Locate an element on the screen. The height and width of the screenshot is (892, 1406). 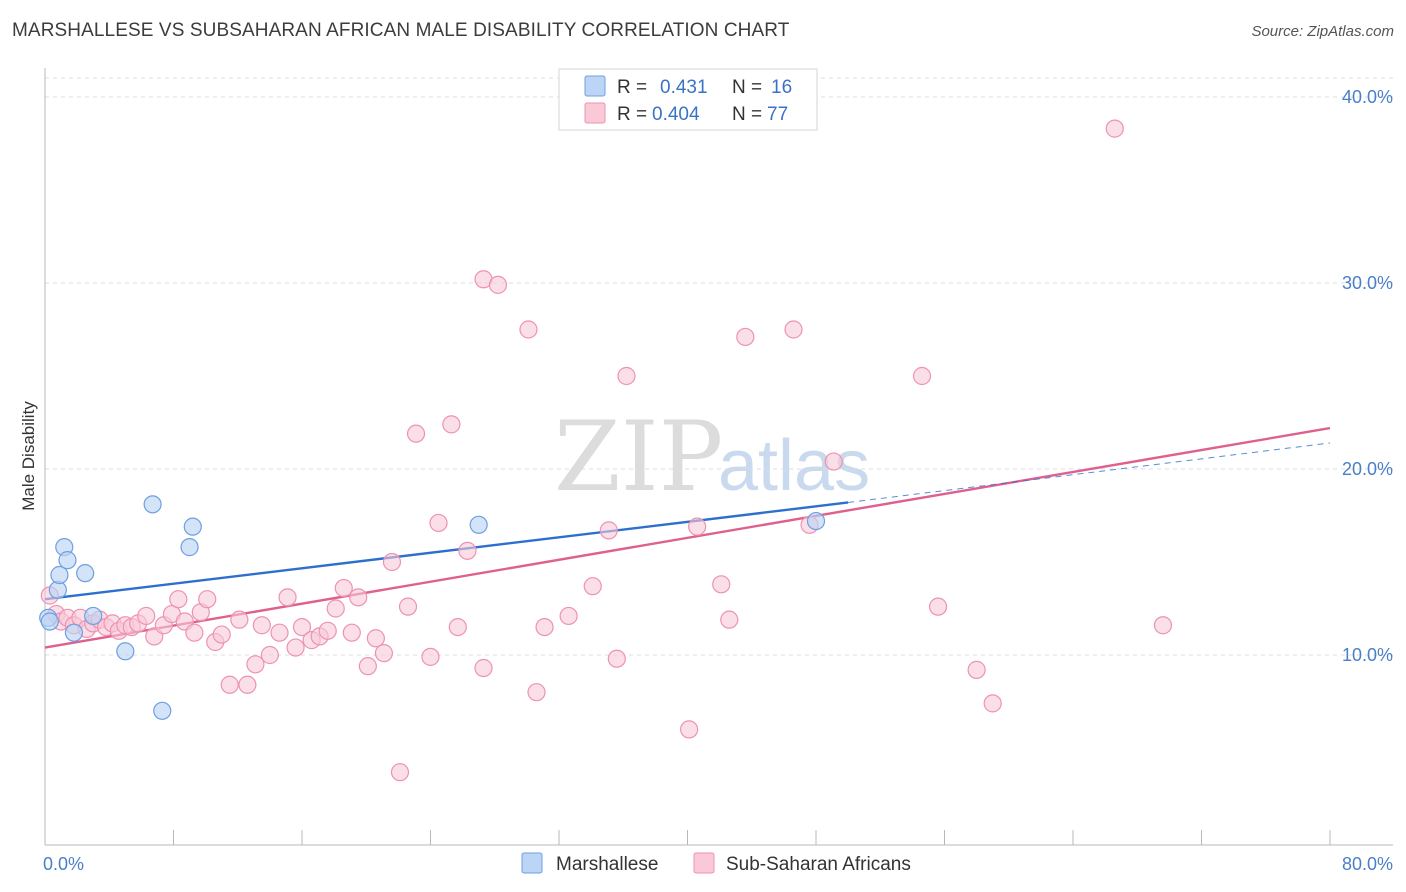
y-tick-label: 20.0% is located at coordinates (1367, 469).